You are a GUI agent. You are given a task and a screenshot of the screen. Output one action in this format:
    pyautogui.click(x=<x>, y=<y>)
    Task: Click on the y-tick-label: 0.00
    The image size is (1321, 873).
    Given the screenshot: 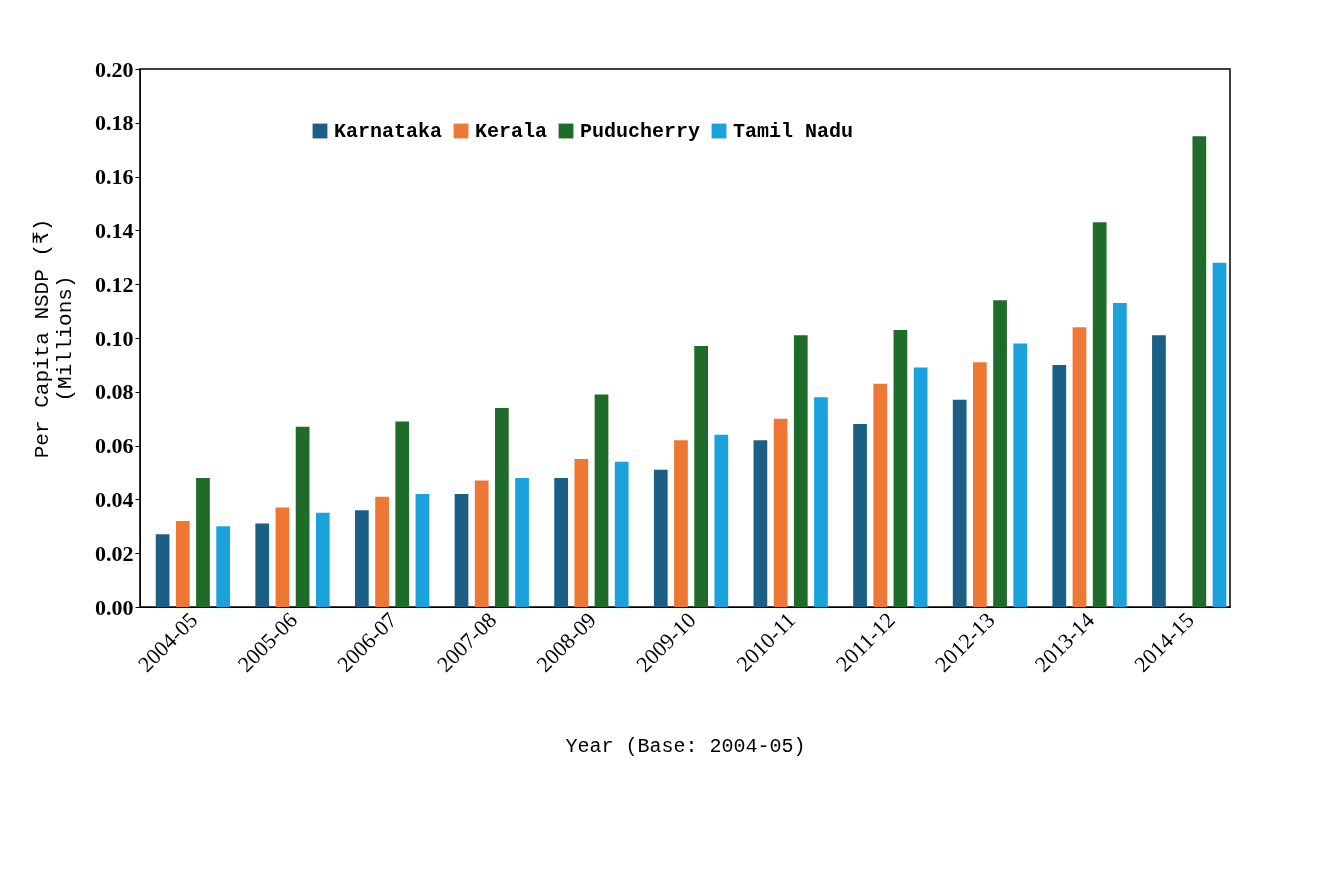 What is the action you would take?
    pyautogui.click(x=114, y=607)
    